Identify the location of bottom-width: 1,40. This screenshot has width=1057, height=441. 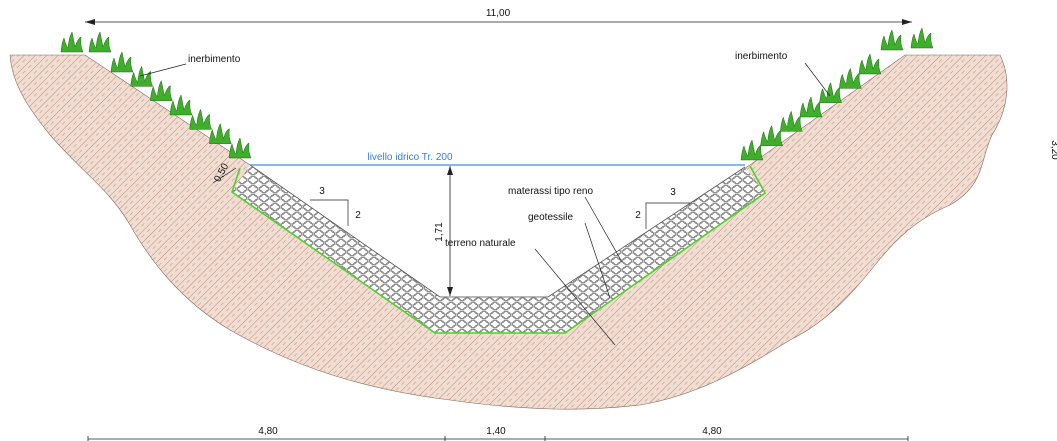
(496, 431).